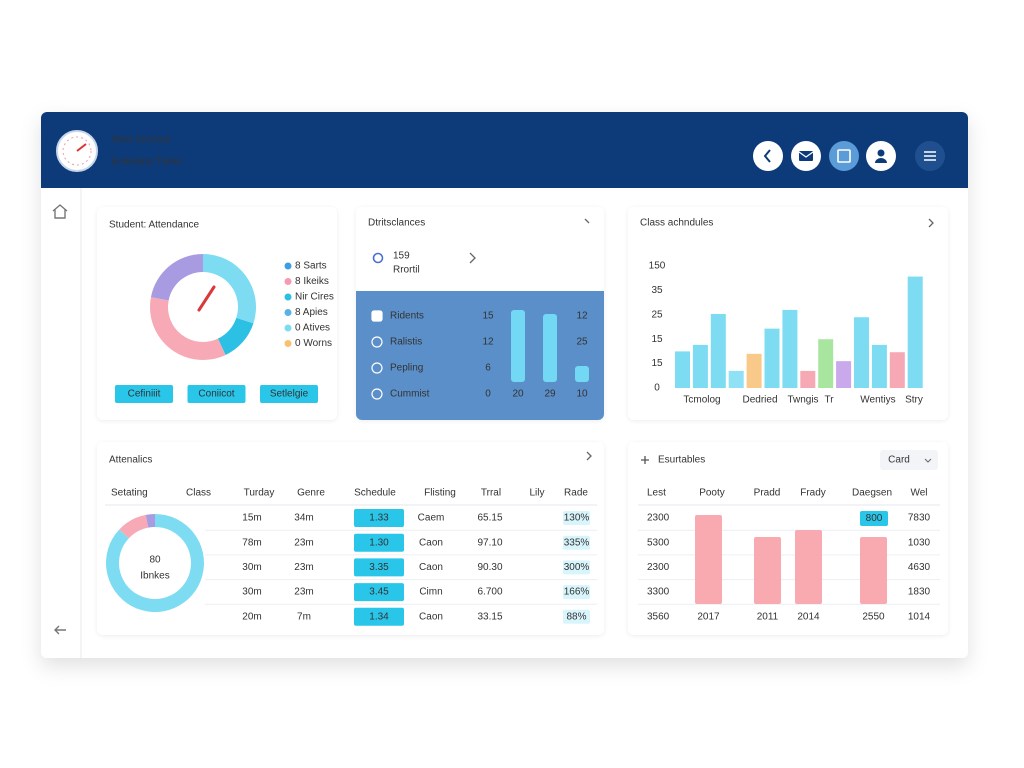 Image resolution: width=1024 pixels, height=768 pixels. Describe the element at coordinates (657, 339) in the screenshot. I see `y-tick-label: 15` at that location.